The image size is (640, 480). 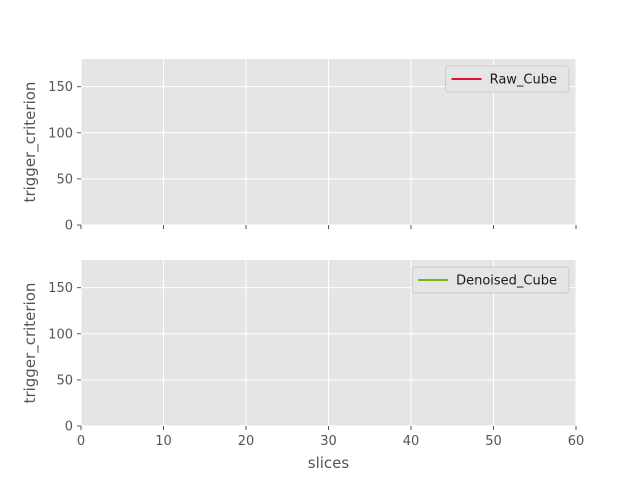 I want to click on legend-frame-bottom, so click(x=490, y=280).